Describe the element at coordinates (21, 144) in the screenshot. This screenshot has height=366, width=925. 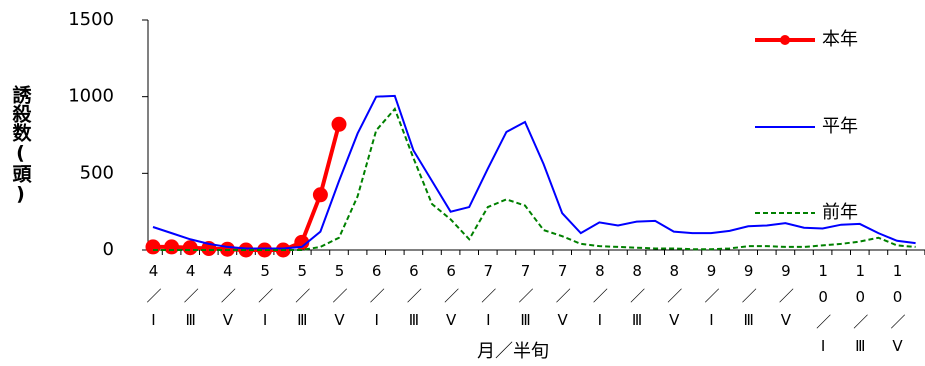
I see `y-axis-label: 誘殺数(頭)` at that location.